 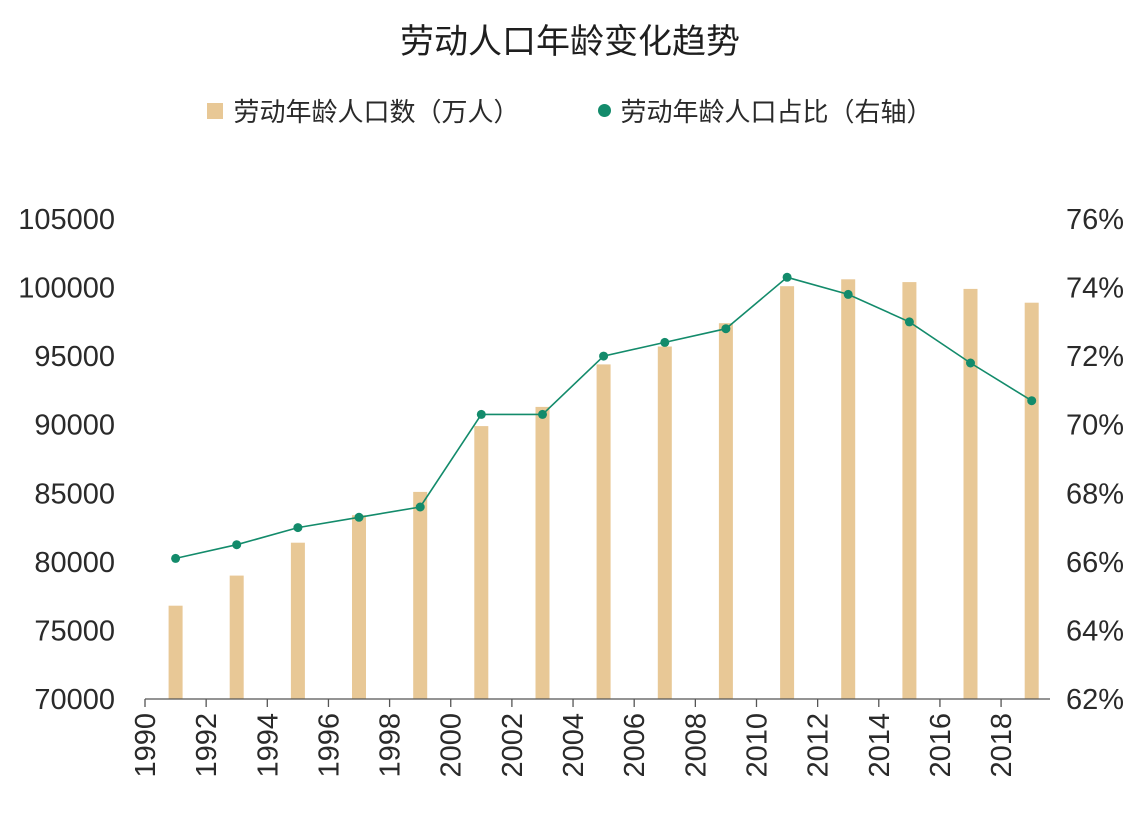 What do you see at coordinates (146, 745) in the screenshot?
I see `x-tick-label: 1990` at bounding box center [146, 745].